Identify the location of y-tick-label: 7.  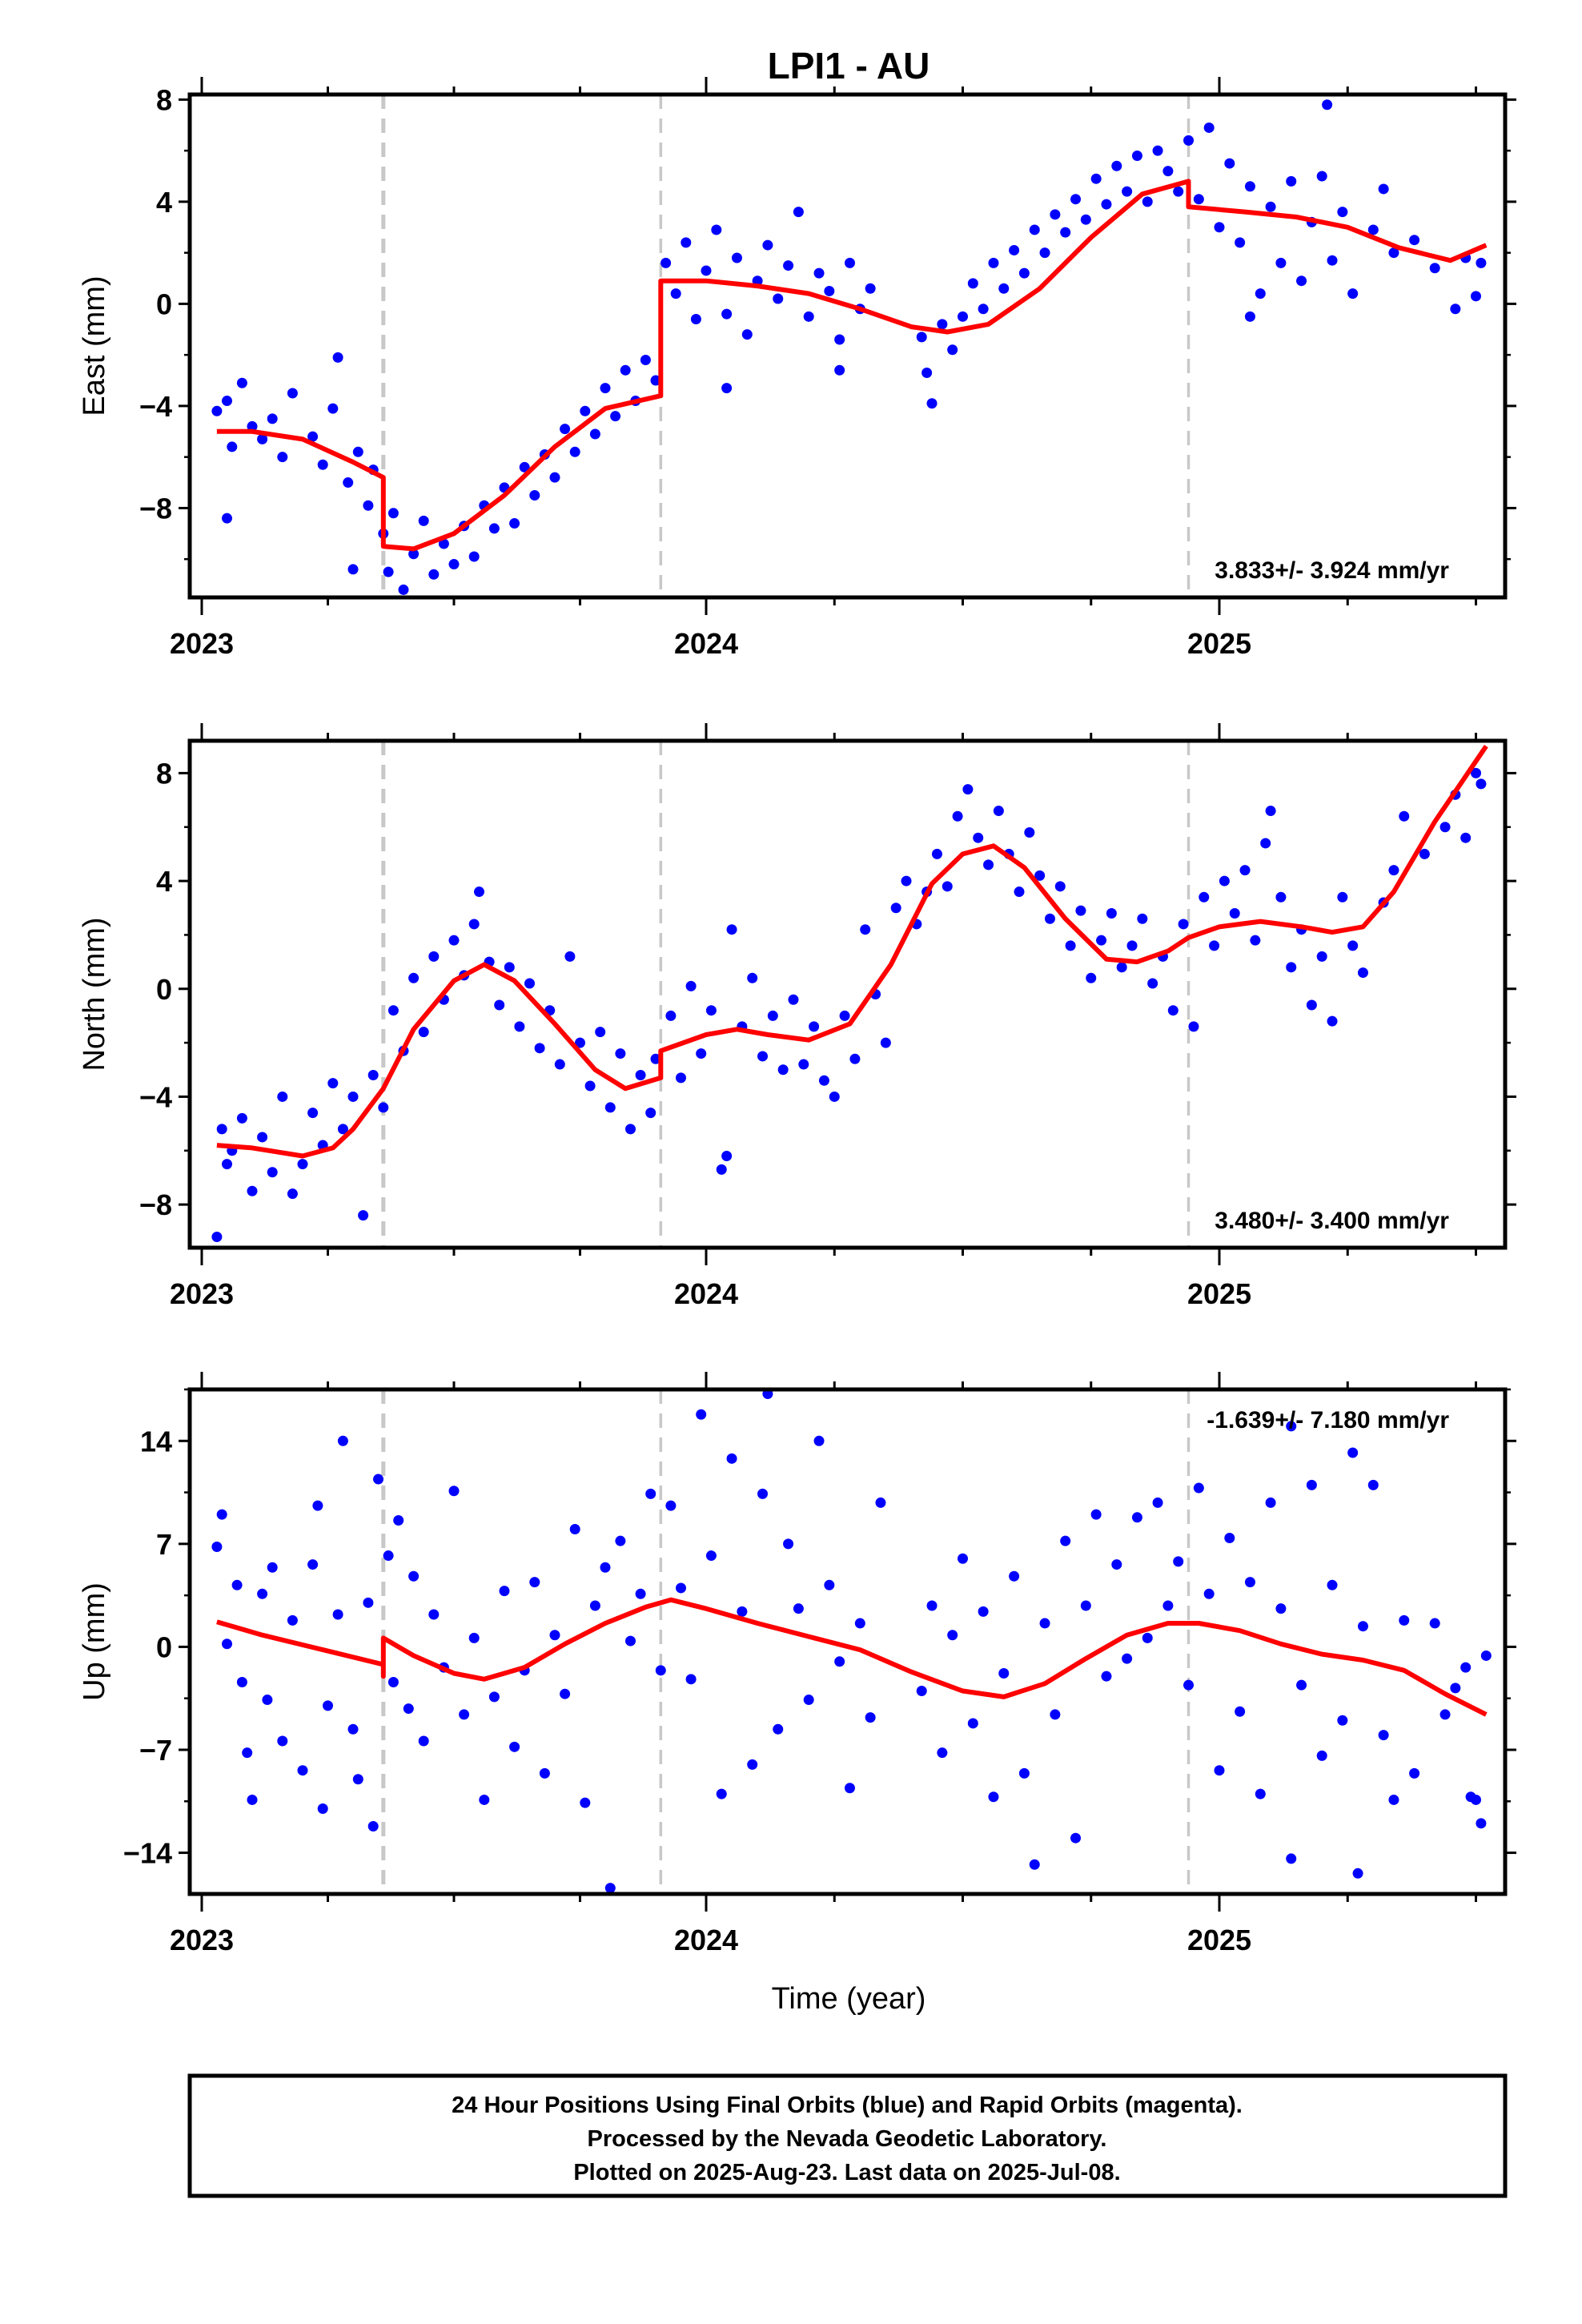
(164, 1544).